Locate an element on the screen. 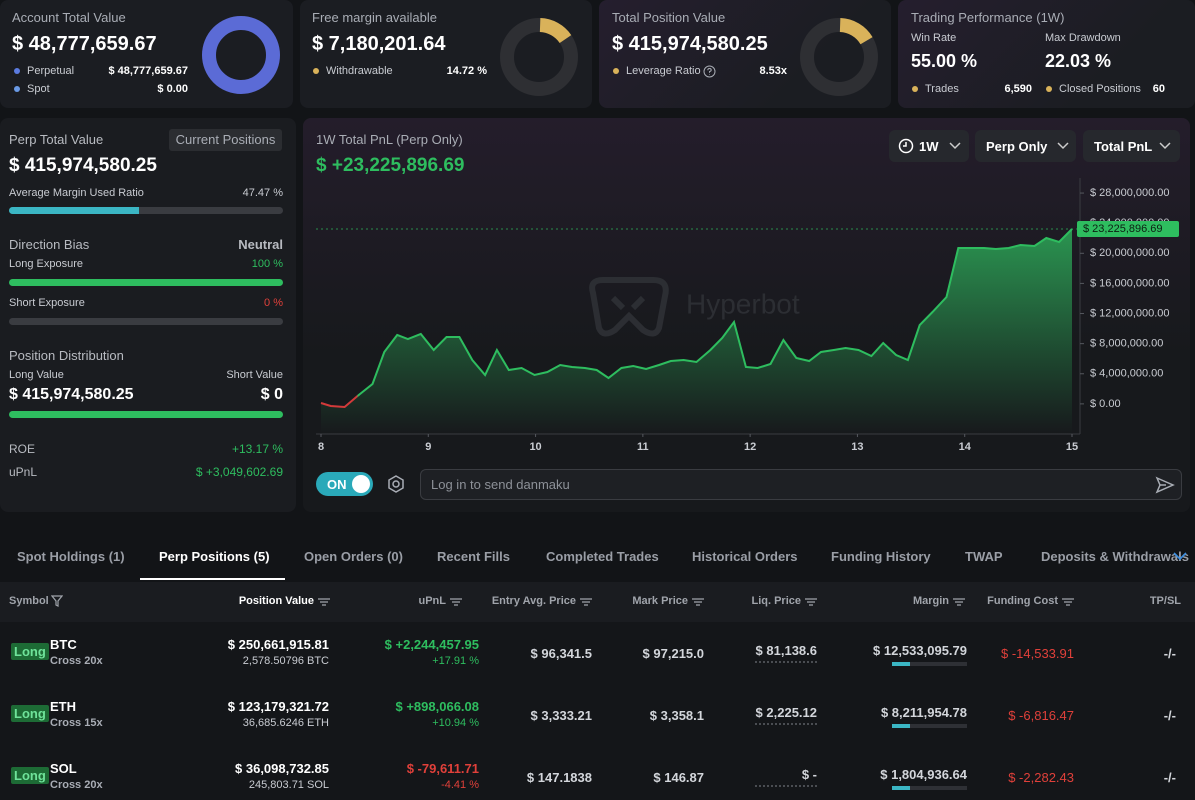 The image size is (1195, 800). tab: Completed Trades is located at coordinates (602, 556).